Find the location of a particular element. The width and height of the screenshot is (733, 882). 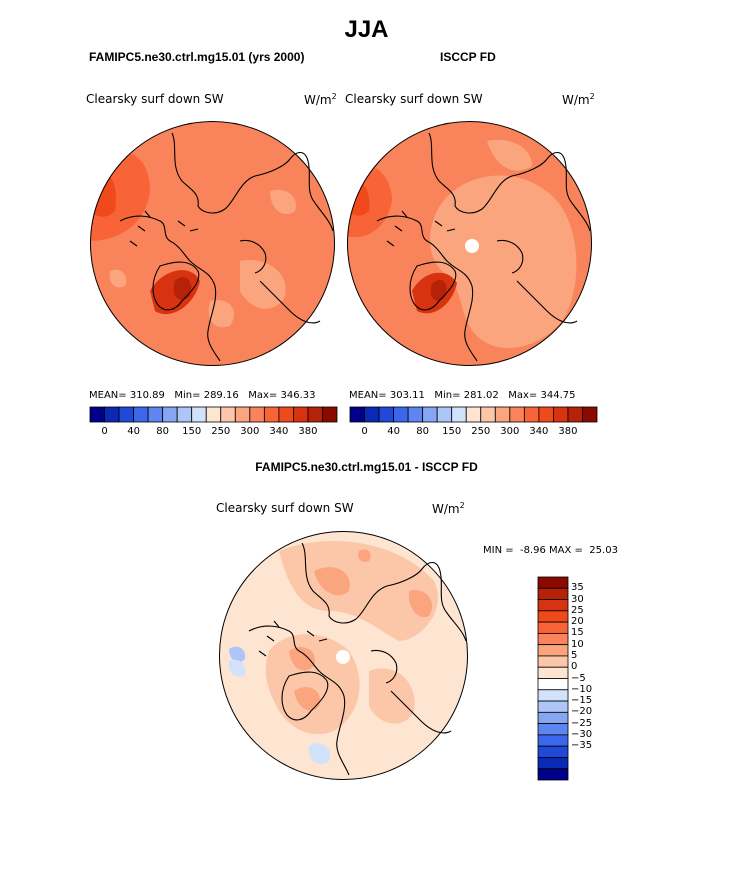

panel2-colorbar is located at coordinates (473, 414).